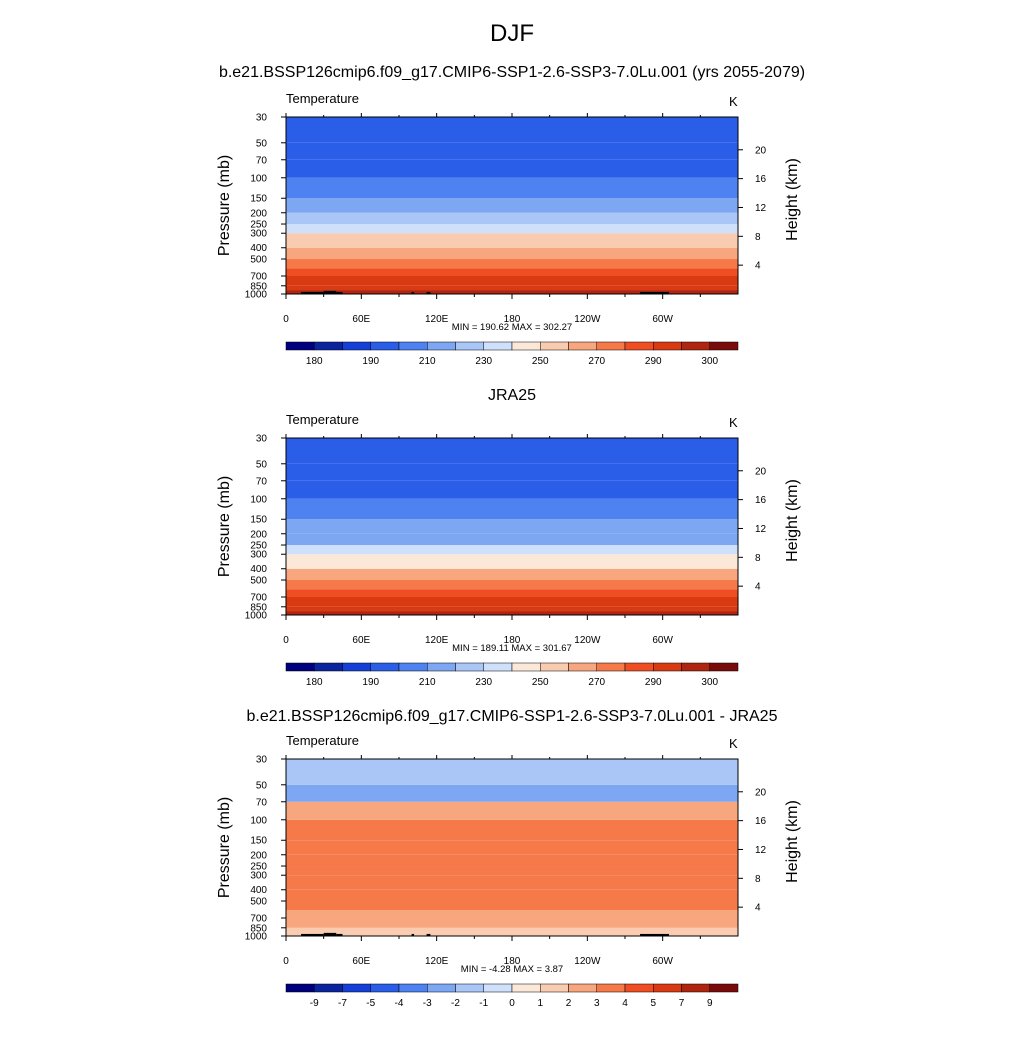 Image resolution: width=1024 pixels, height=1042 pixels. Describe the element at coordinates (662, 319) in the screenshot. I see `x-tick-label: 60W` at that location.